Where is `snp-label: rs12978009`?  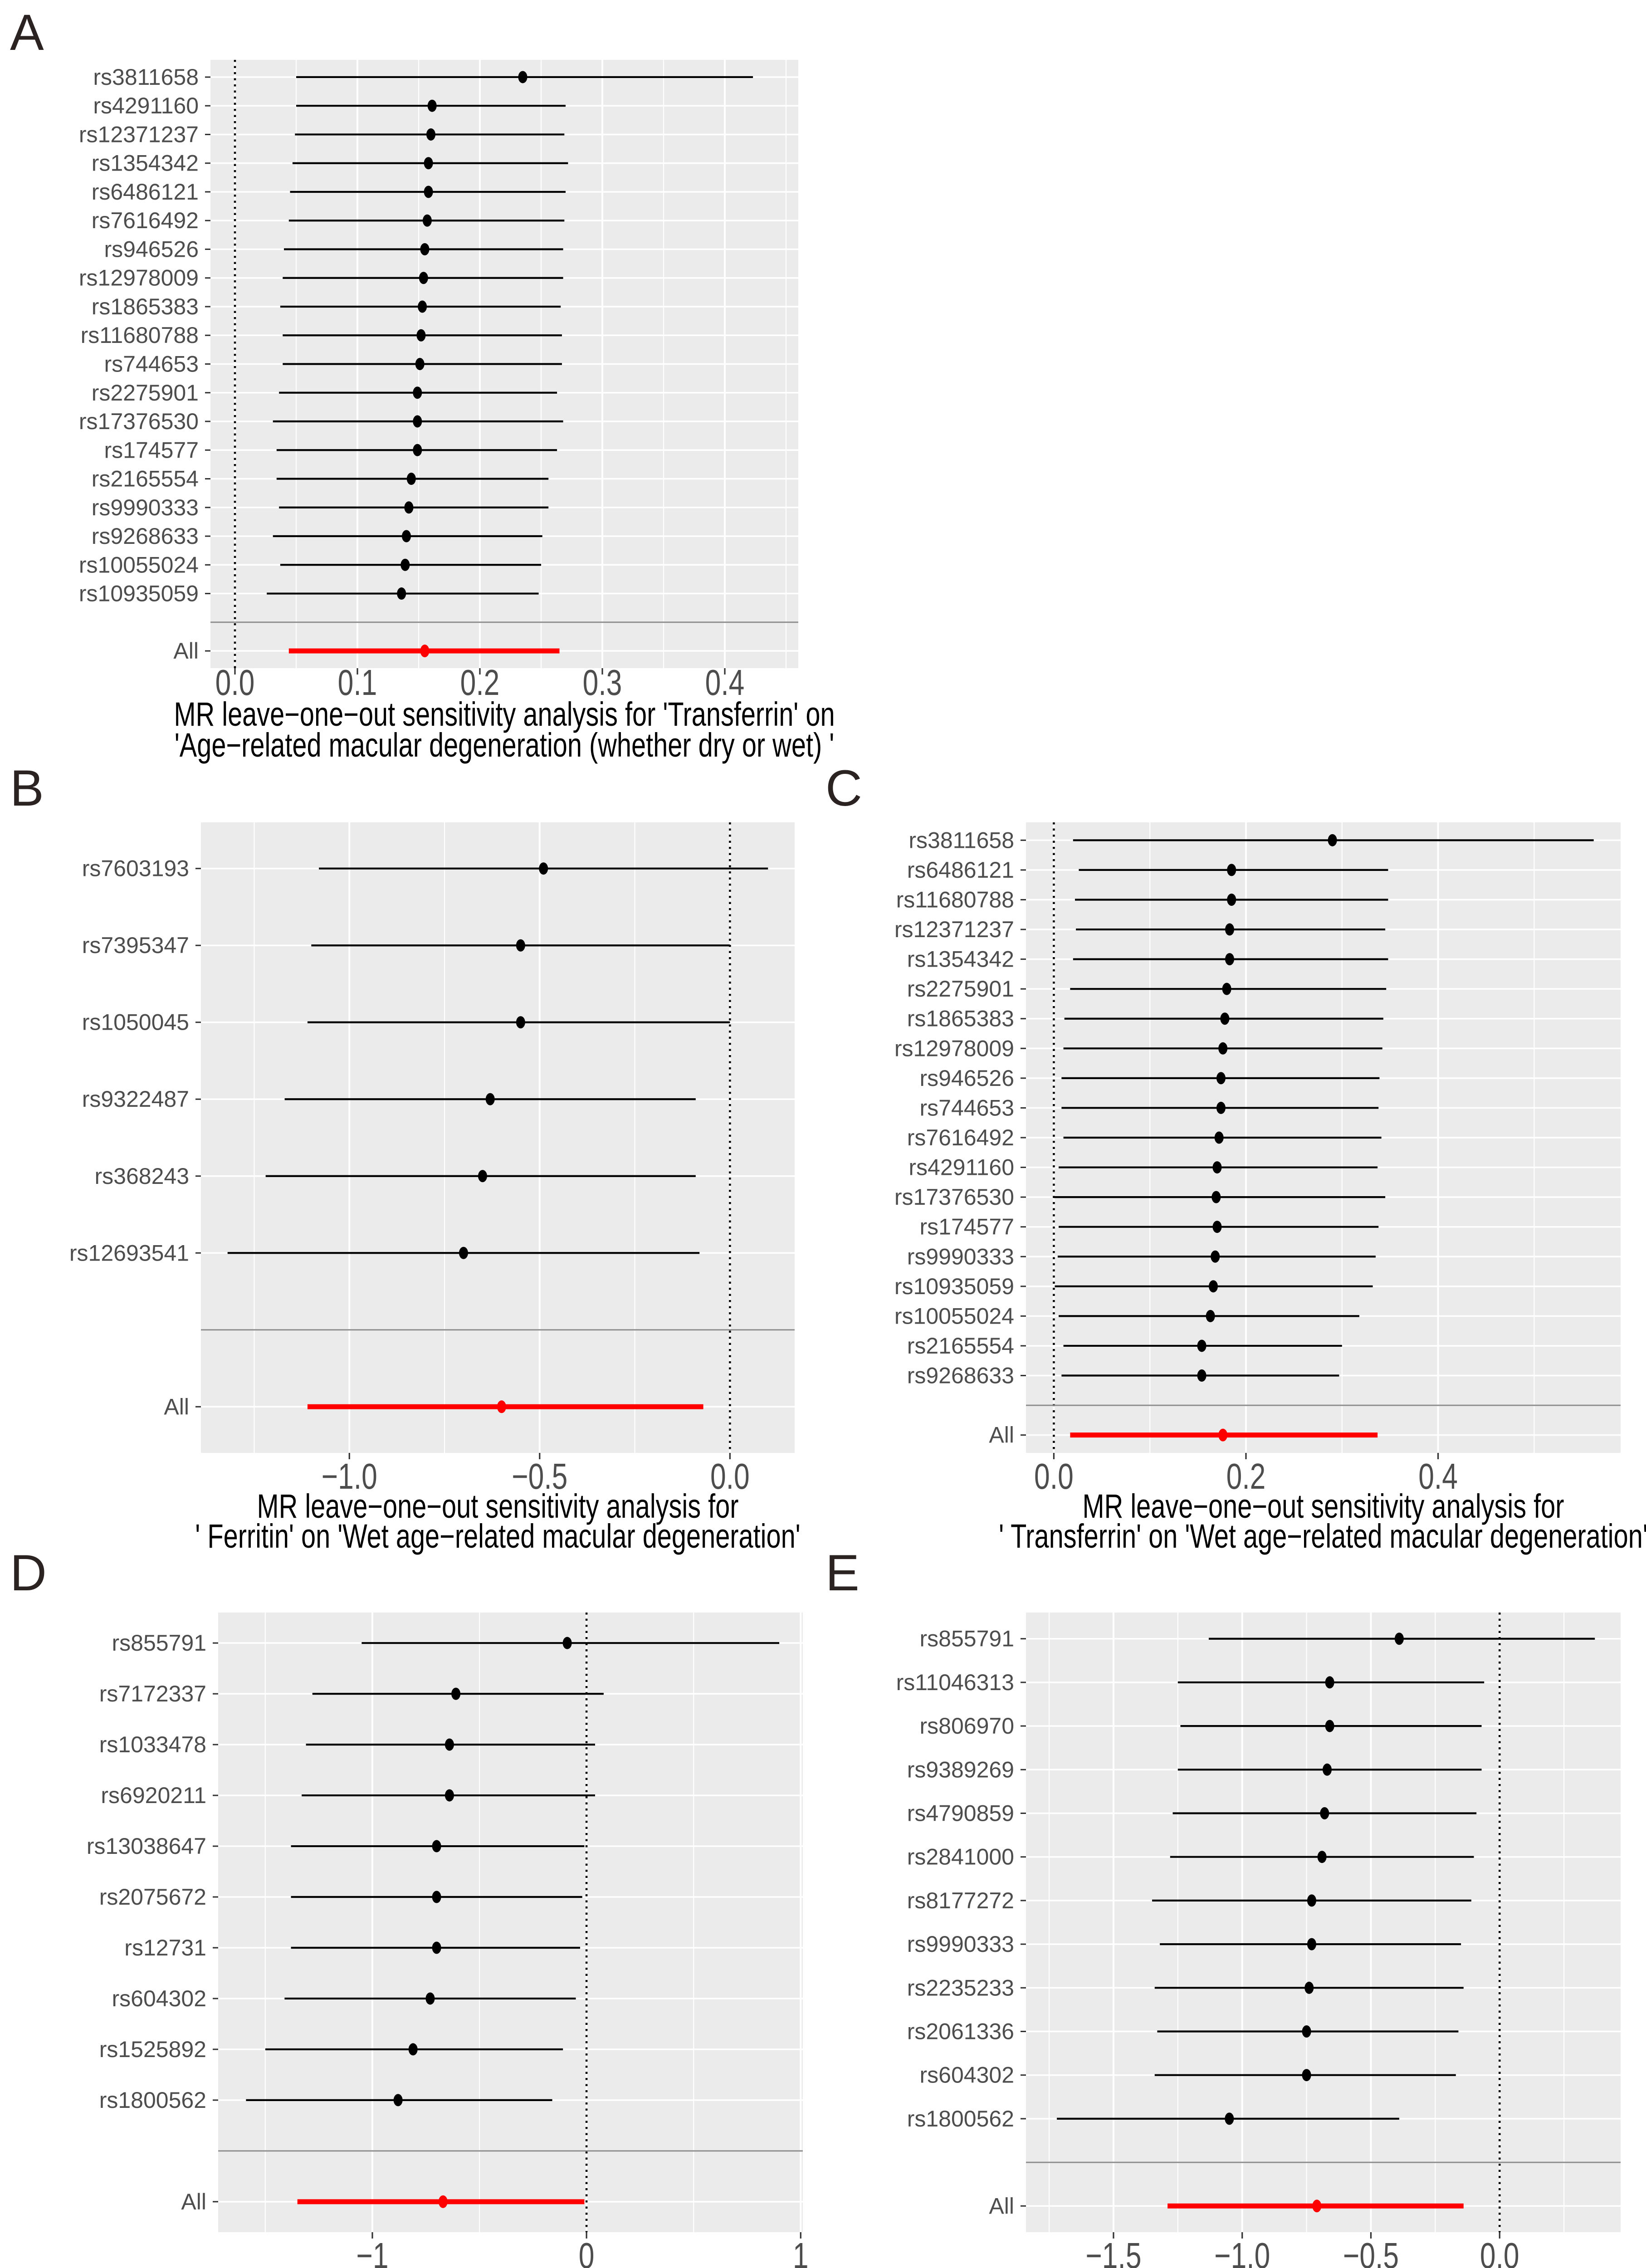
snp-label: rs12978009 is located at coordinates (139, 278).